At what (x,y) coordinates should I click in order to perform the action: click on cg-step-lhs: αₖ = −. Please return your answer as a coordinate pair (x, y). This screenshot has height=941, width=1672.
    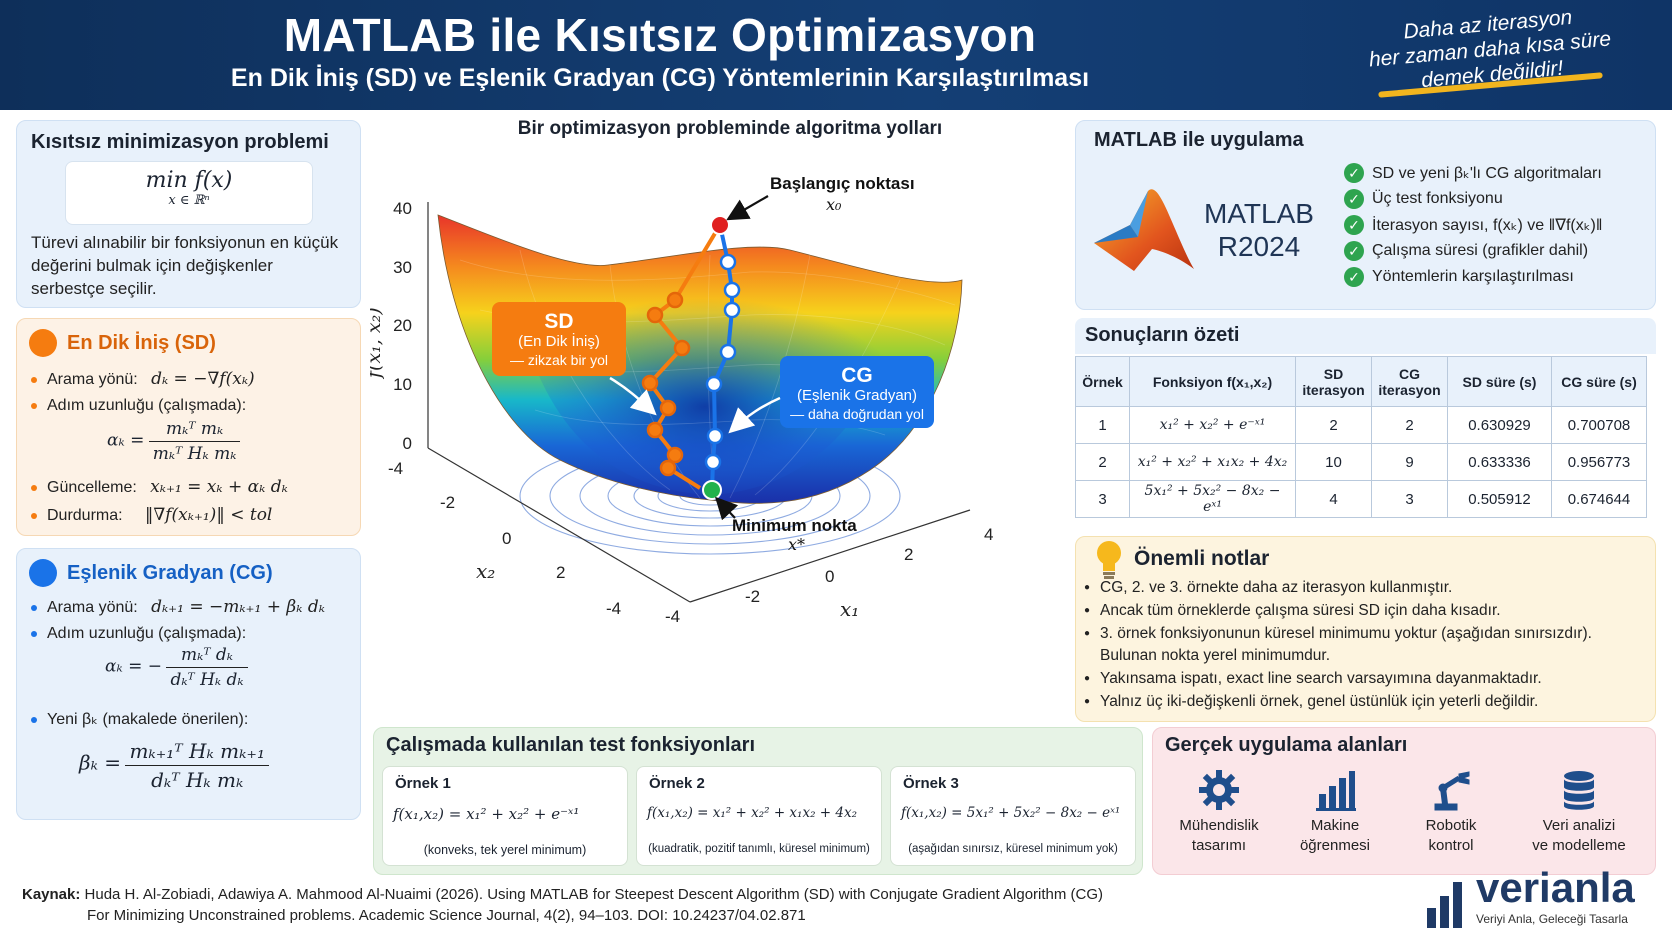
    Looking at the image, I should click on (133, 666).